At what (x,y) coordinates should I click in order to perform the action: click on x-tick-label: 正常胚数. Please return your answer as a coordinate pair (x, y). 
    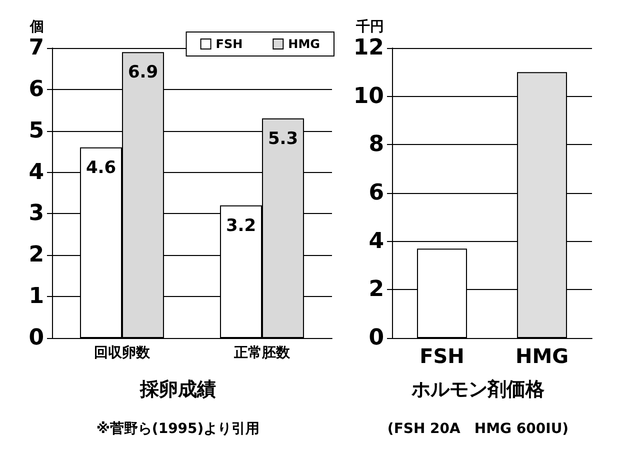
    Looking at the image, I should click on (262, 353).